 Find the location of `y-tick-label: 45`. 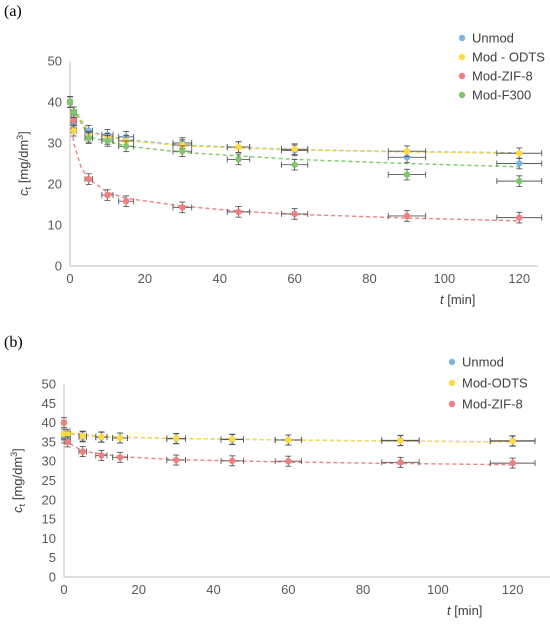

y-tick-label: 45 is located at coordinates (49, 403).